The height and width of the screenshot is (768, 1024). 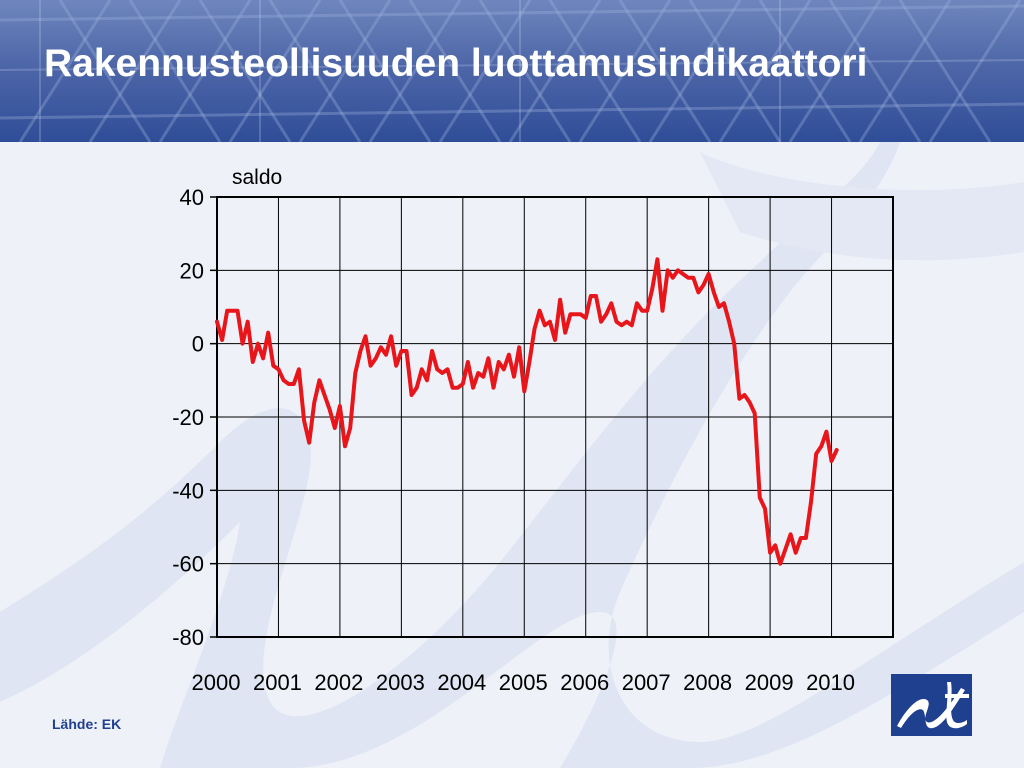 What do you see at coordinates (584, 682) in the screenshot?
I see `x-tick-label: 2006` at bounding box center [584, 682].